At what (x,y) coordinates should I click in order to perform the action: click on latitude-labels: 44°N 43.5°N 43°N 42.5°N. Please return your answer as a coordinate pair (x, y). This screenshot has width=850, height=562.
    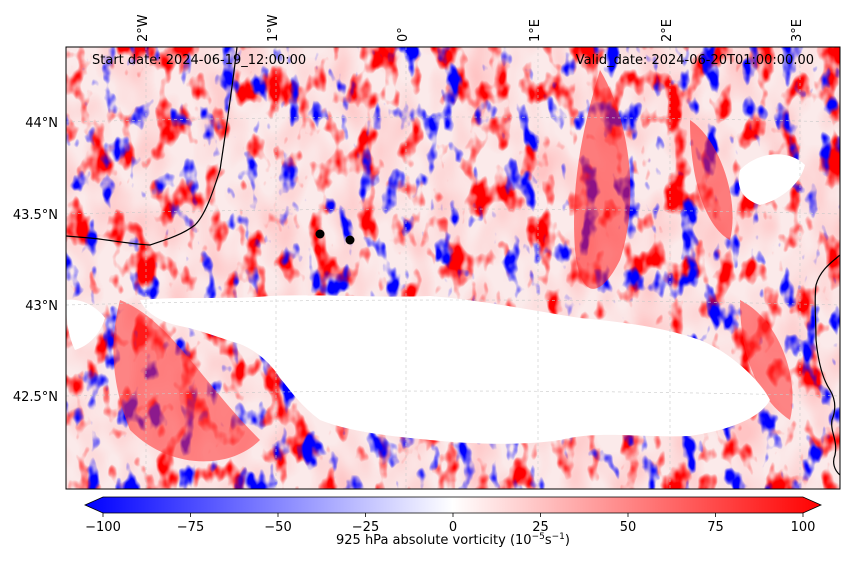
    Looking at the image, I should click on (35, 260).